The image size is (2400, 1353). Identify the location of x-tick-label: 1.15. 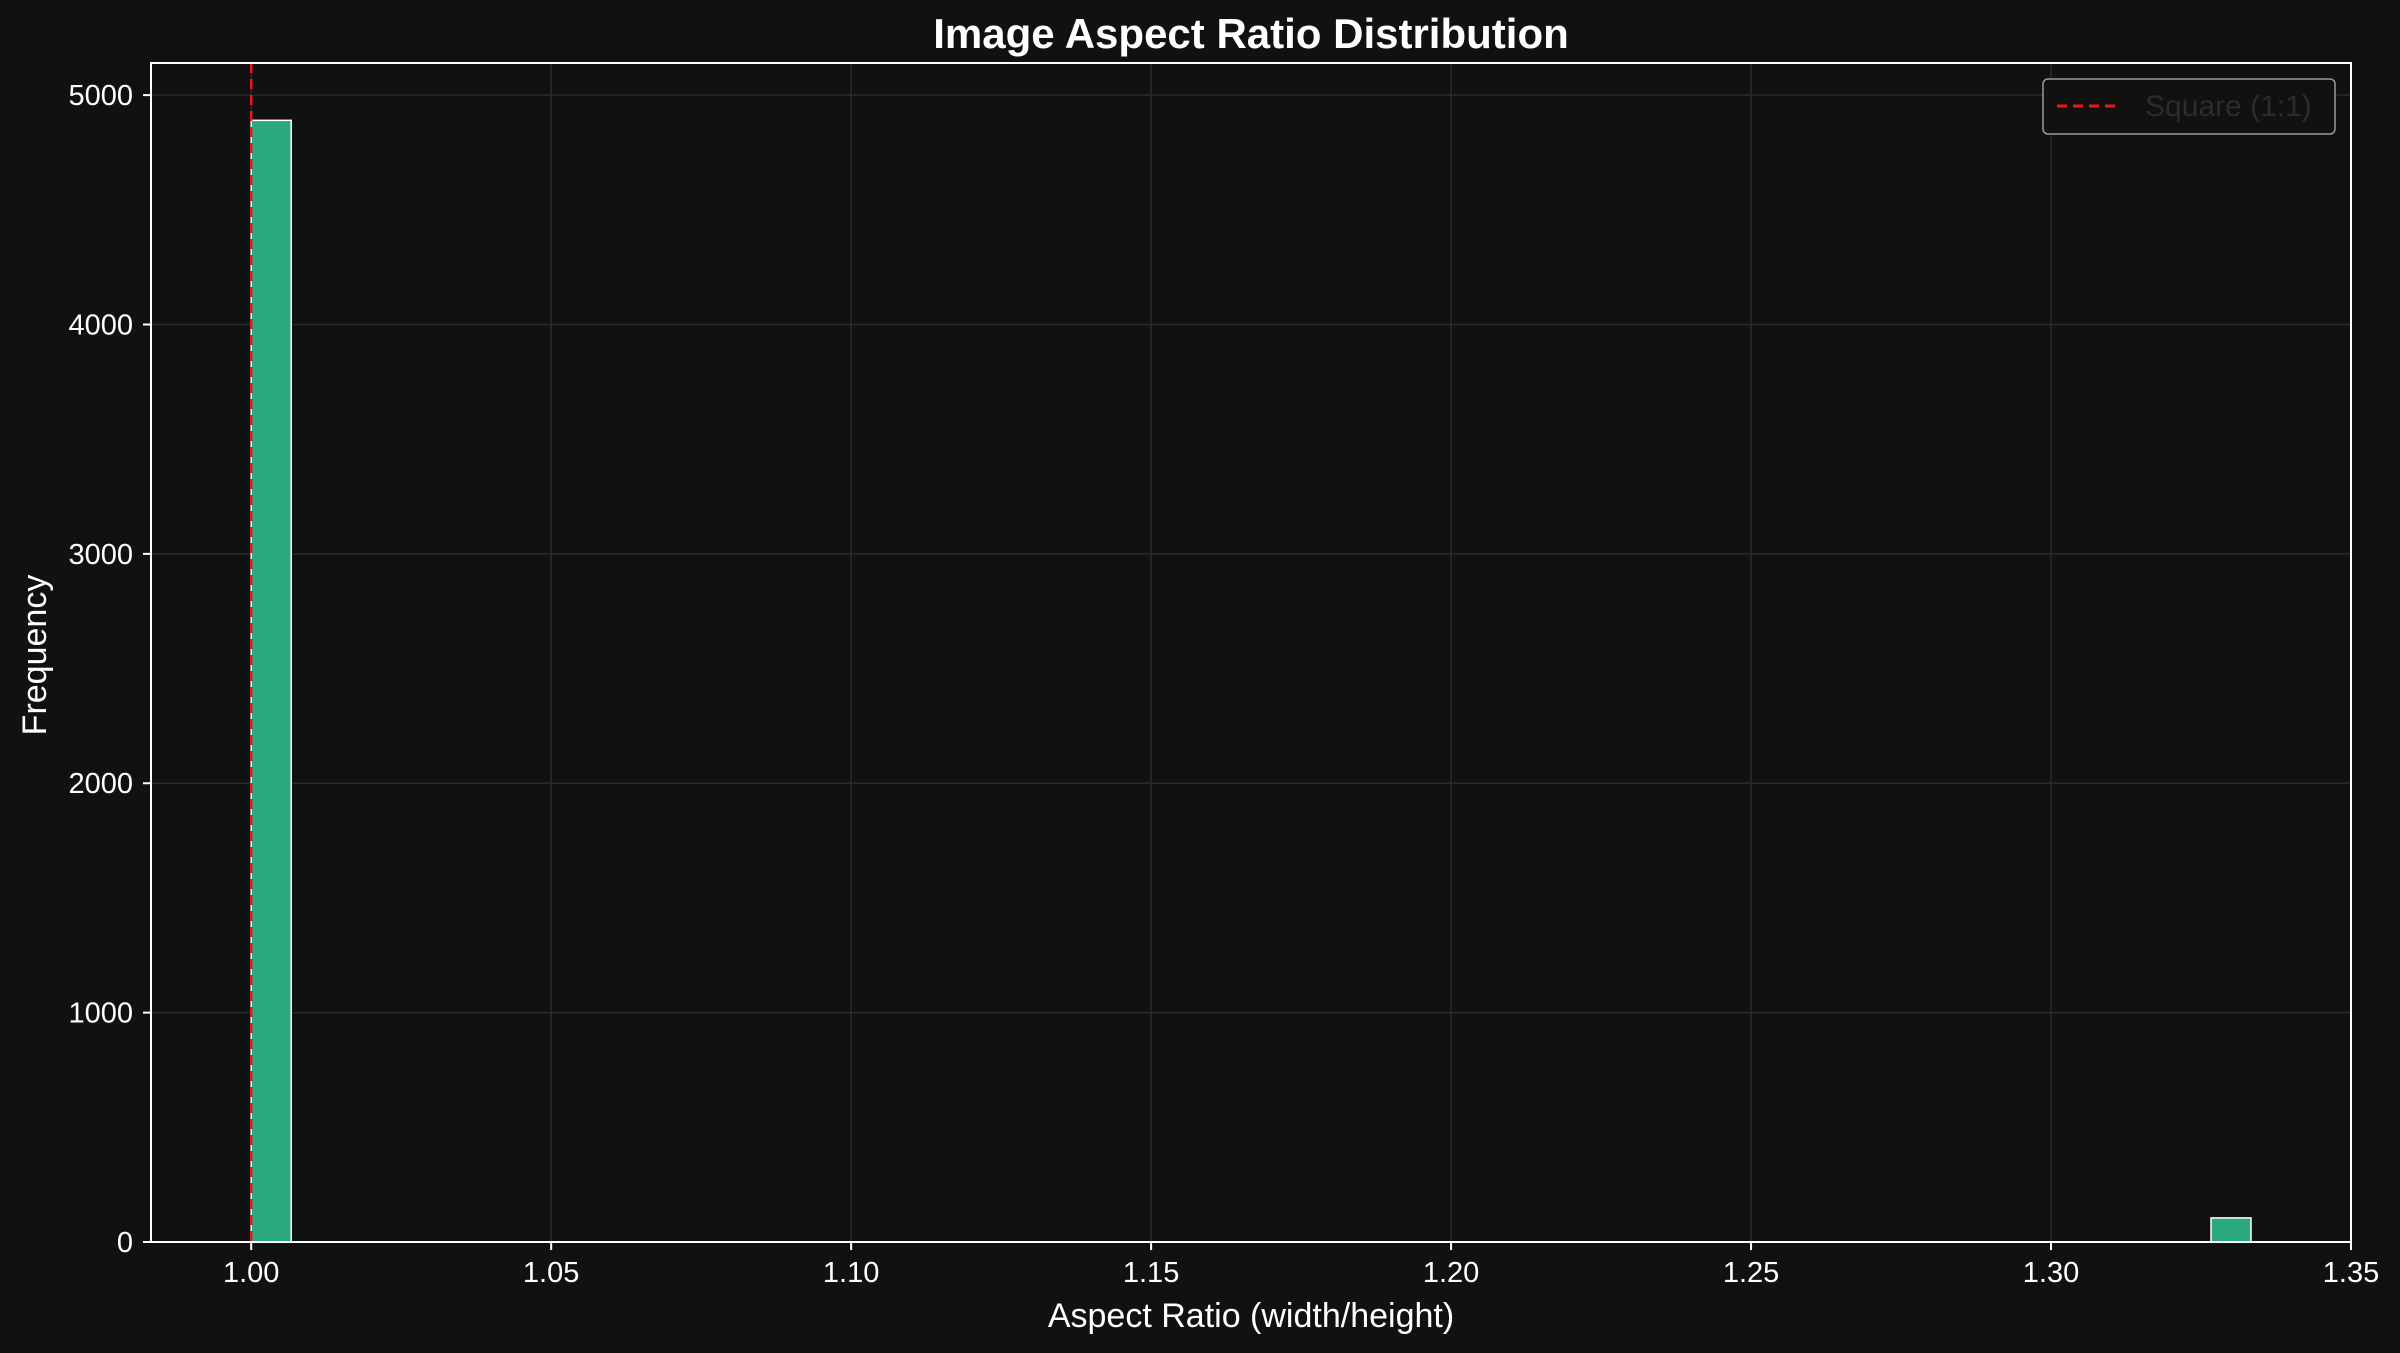
(1151, 1273).